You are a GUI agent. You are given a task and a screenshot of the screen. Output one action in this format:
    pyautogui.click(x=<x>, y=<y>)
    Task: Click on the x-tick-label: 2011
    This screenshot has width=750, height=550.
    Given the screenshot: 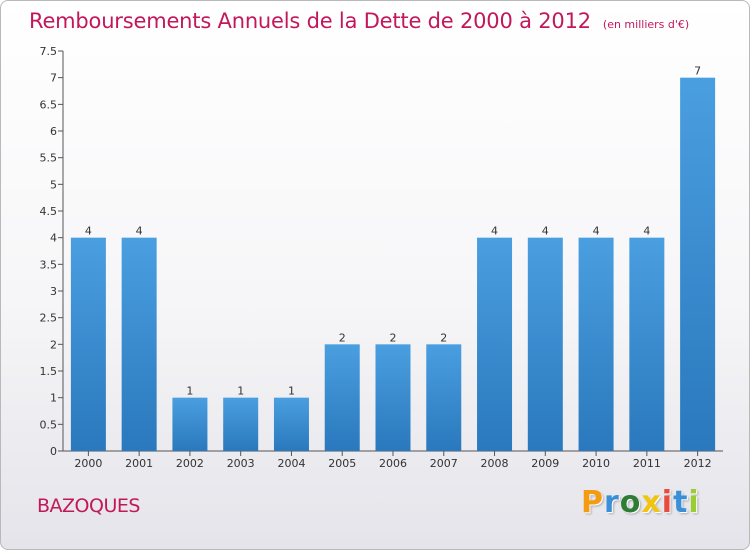 What is the action you would take?
    pyautogui.click(x=647, y=463)
    